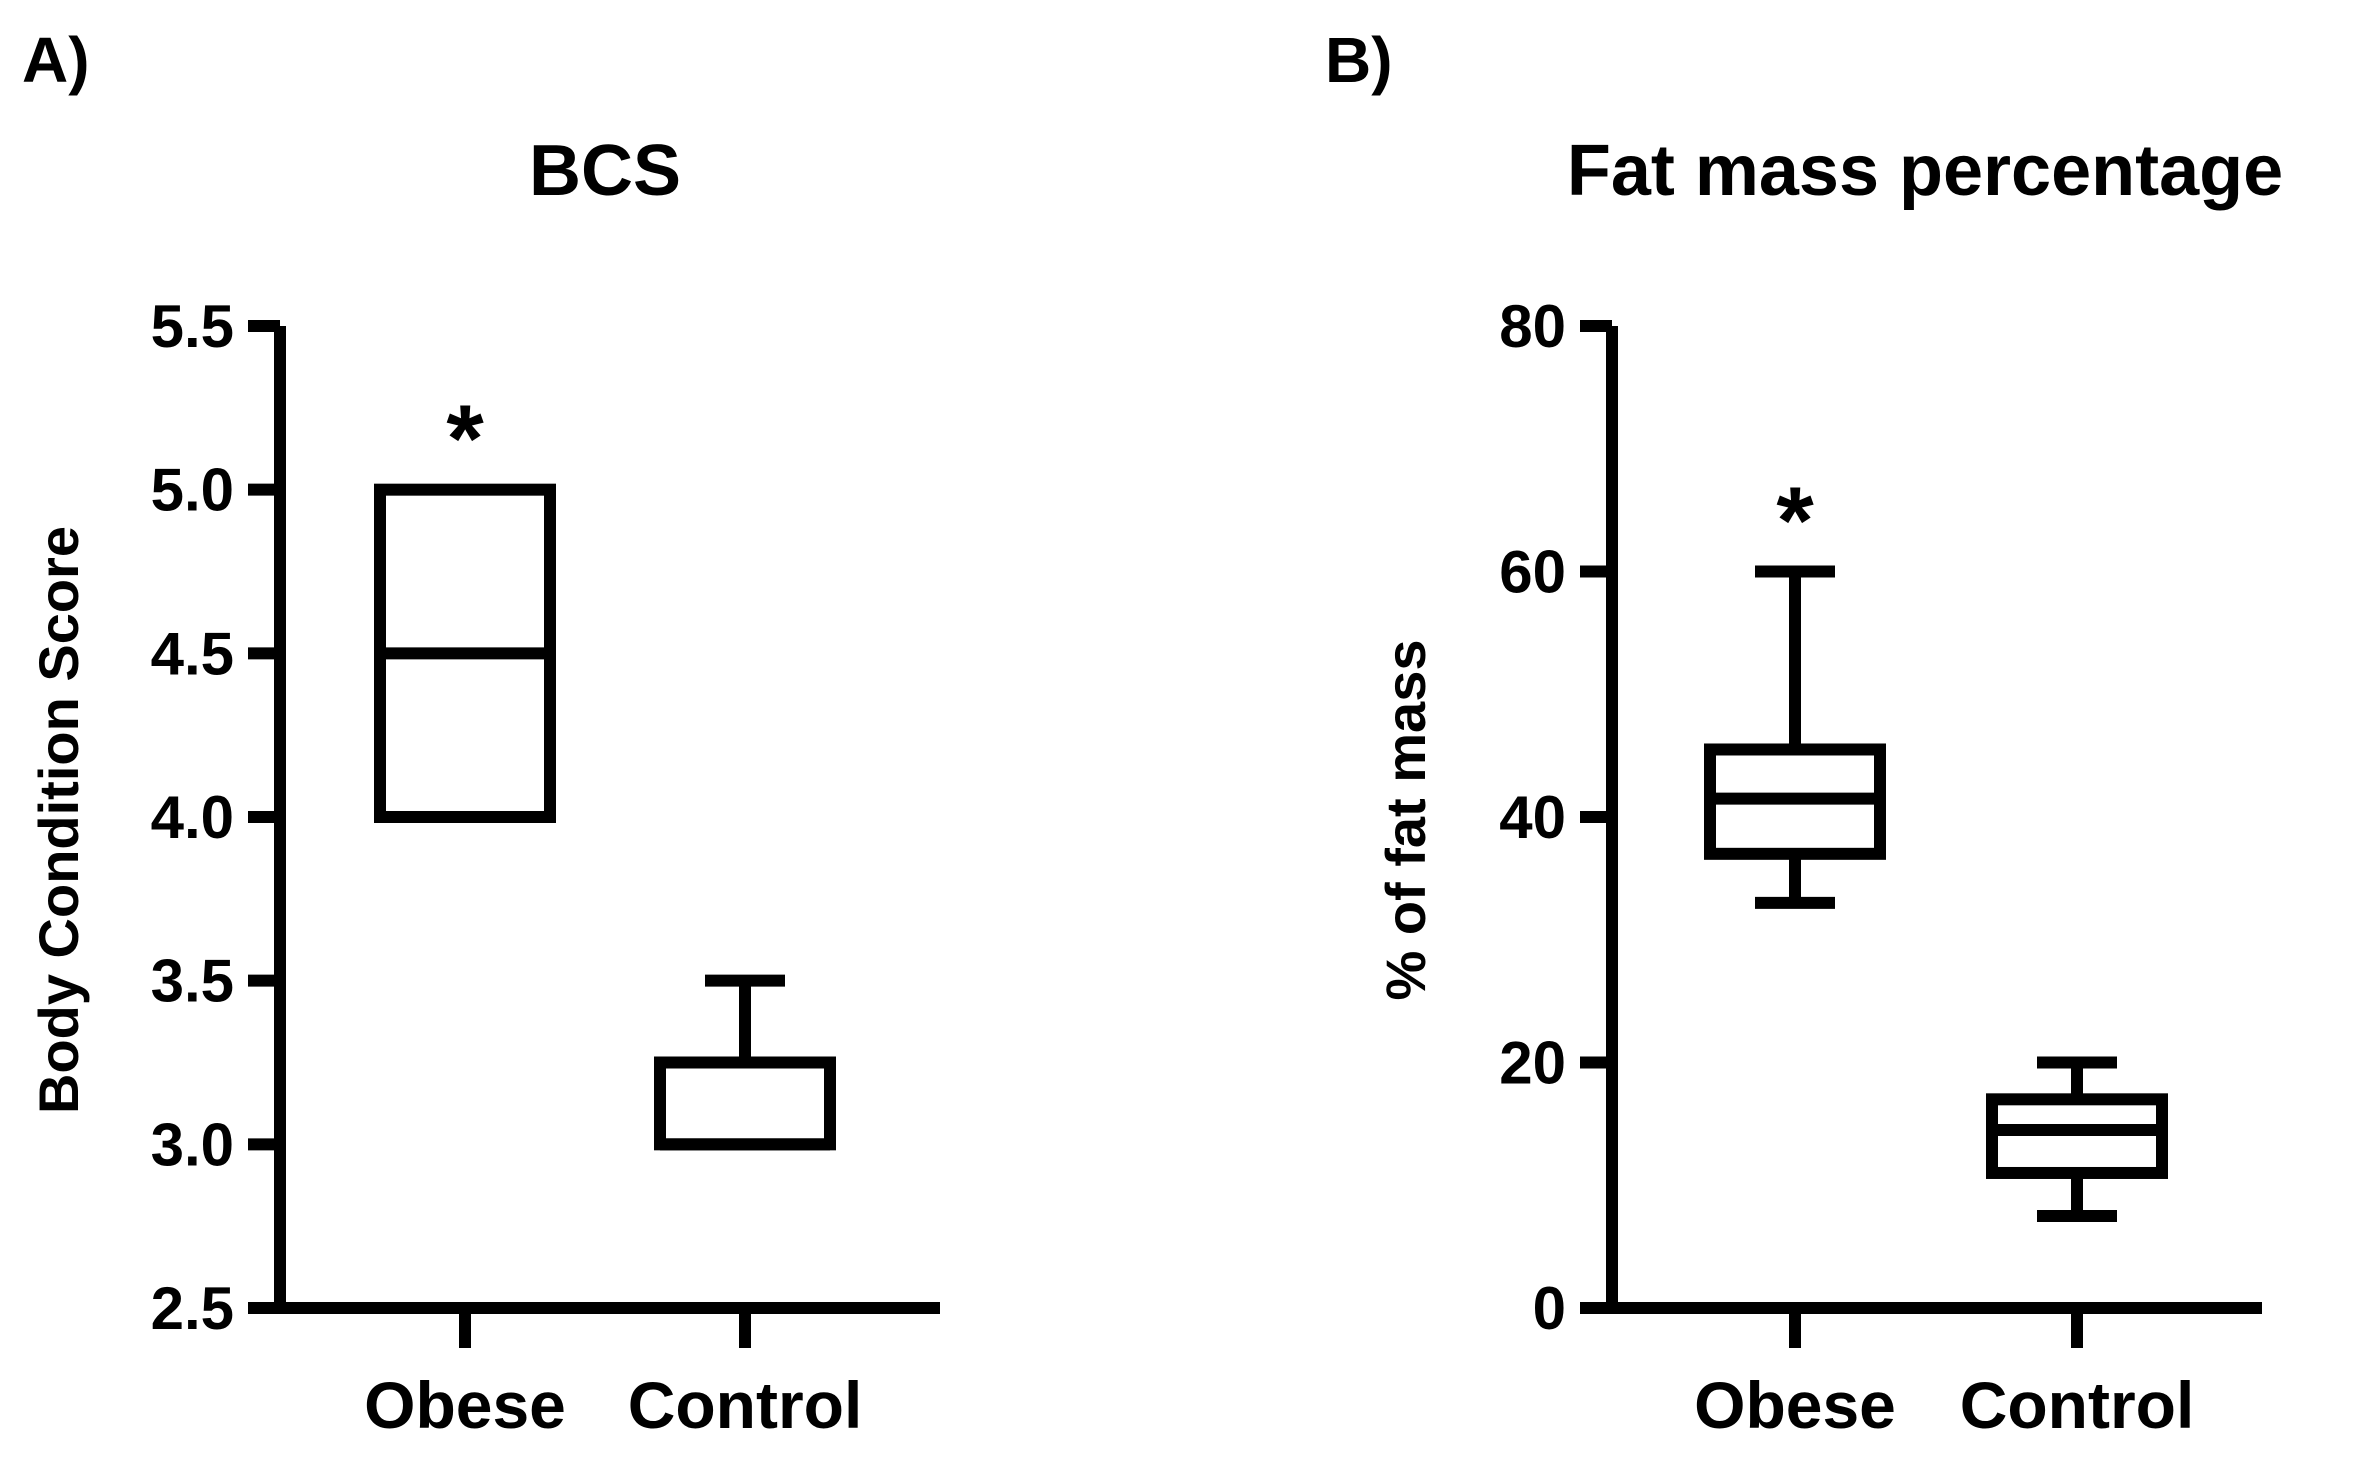 The height and width of the screenshot is (1458, 2363). I want to click on panel-b-x-tick-label: Obese, so click(1795, 1405).